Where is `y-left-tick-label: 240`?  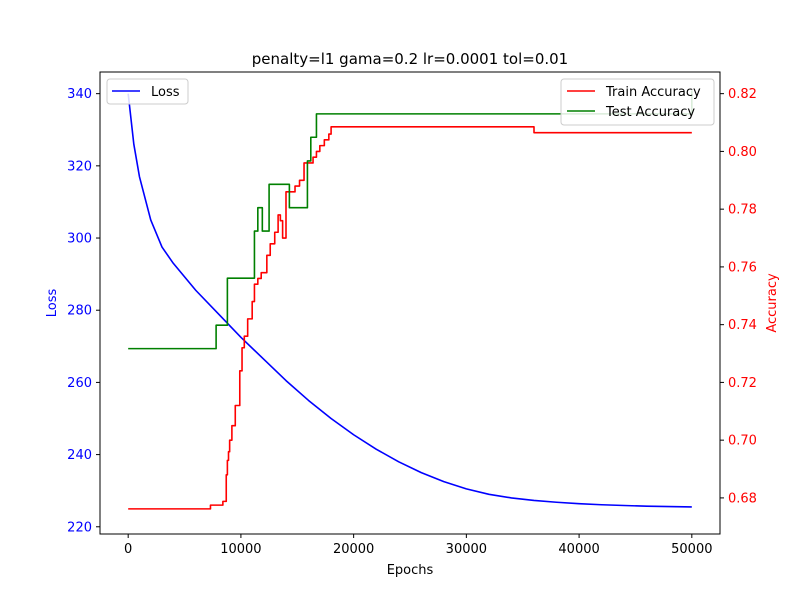 y-left-tick-label: 240 is located at coordinates (79, 455).